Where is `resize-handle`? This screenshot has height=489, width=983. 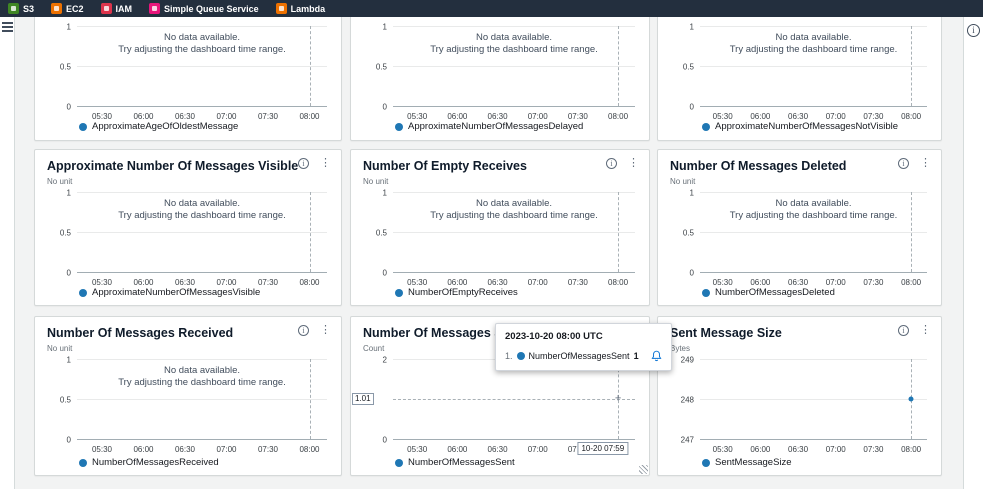 resize-handle is located at coordinates (643, 469).